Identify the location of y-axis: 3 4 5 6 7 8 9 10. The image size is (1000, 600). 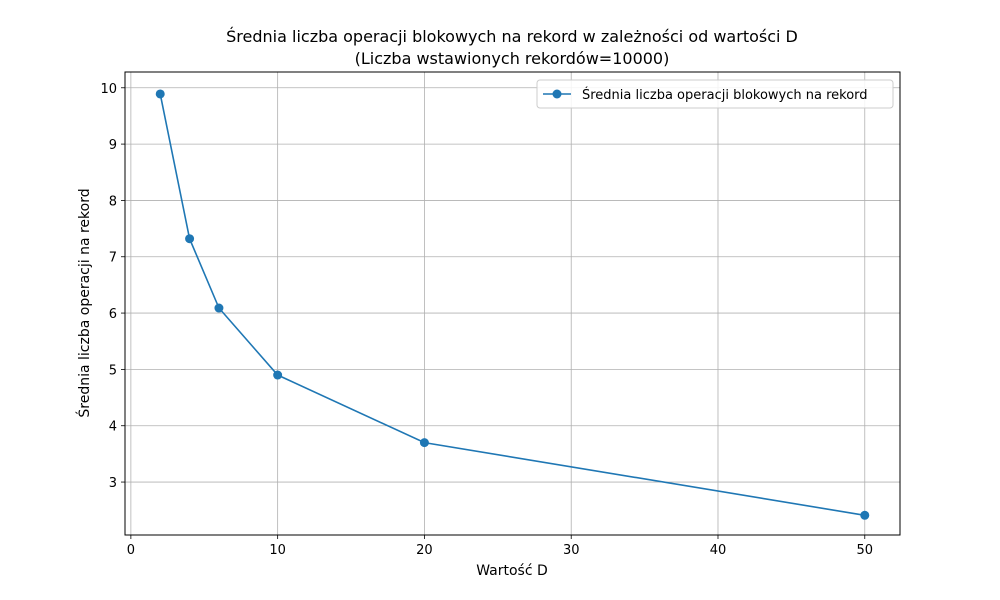
(112, 286).